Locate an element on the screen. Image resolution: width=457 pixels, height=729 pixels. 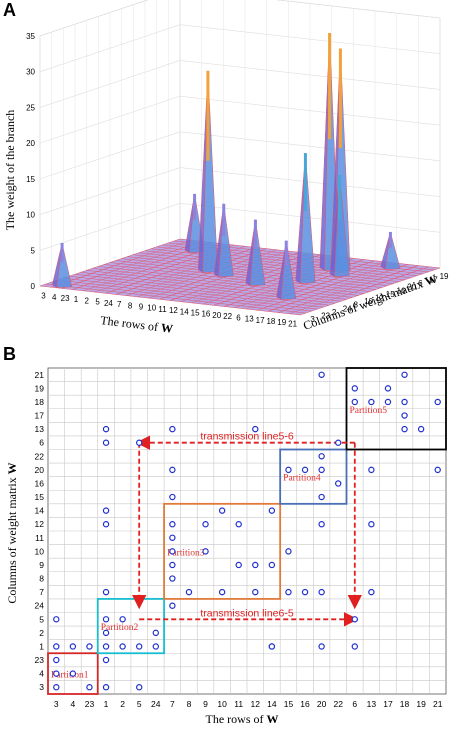
y-tick-label: 22 is located at coordinates (40, 456).